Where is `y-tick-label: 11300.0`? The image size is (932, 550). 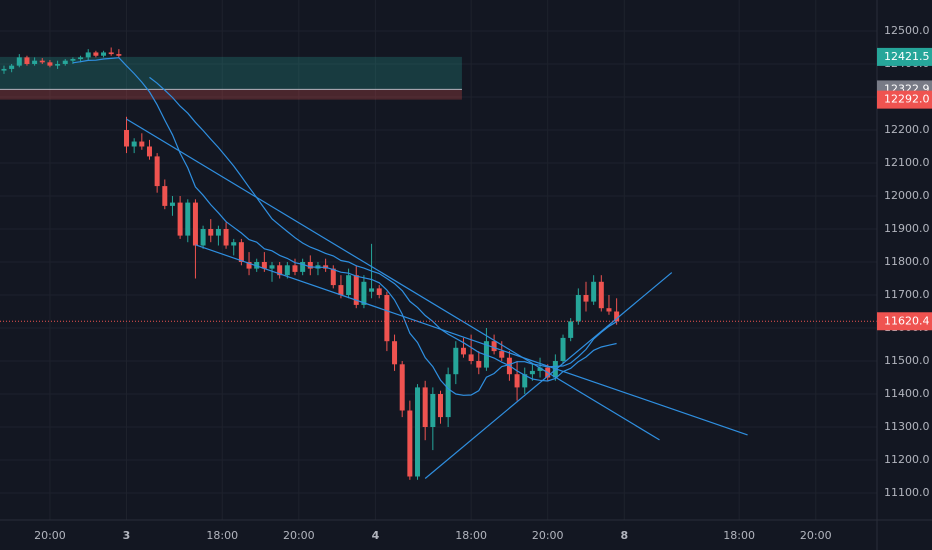 y-tick-label: 11300.0 is located at coordinates (907, 426).